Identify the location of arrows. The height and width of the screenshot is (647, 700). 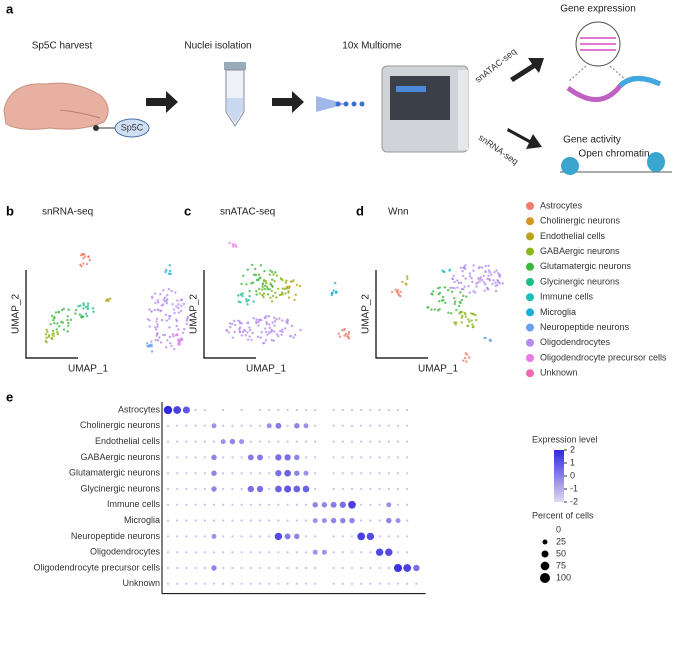
(345, 103).